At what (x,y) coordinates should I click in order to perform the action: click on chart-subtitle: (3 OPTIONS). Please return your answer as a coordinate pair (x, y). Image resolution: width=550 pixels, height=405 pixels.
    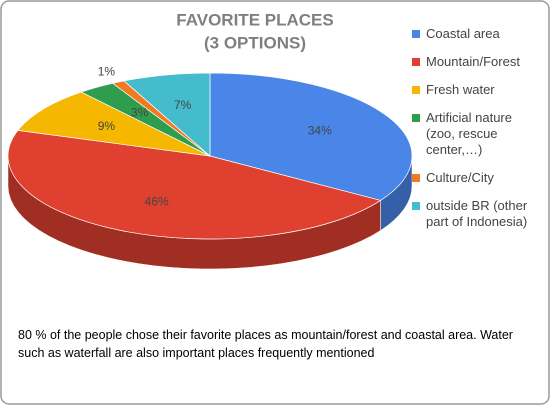
    Looking at the image, I should click on (255, 42).